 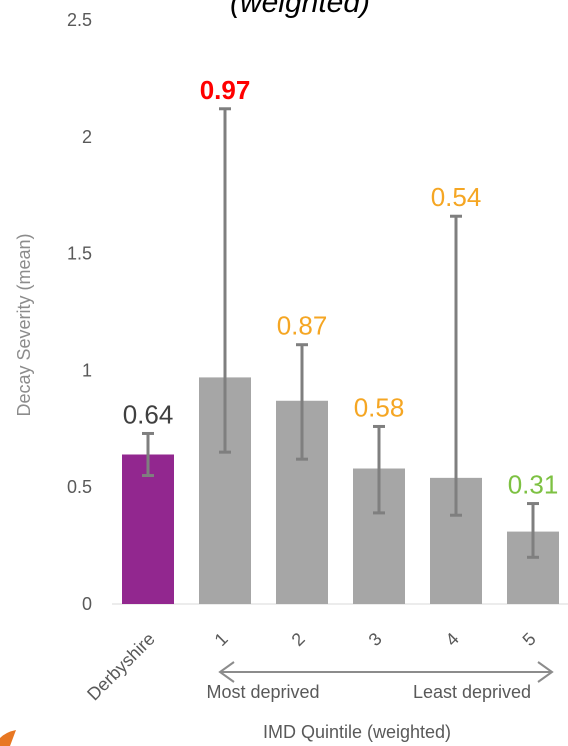 I want to click on deprivation-arrow, so click(x=386, y=672).